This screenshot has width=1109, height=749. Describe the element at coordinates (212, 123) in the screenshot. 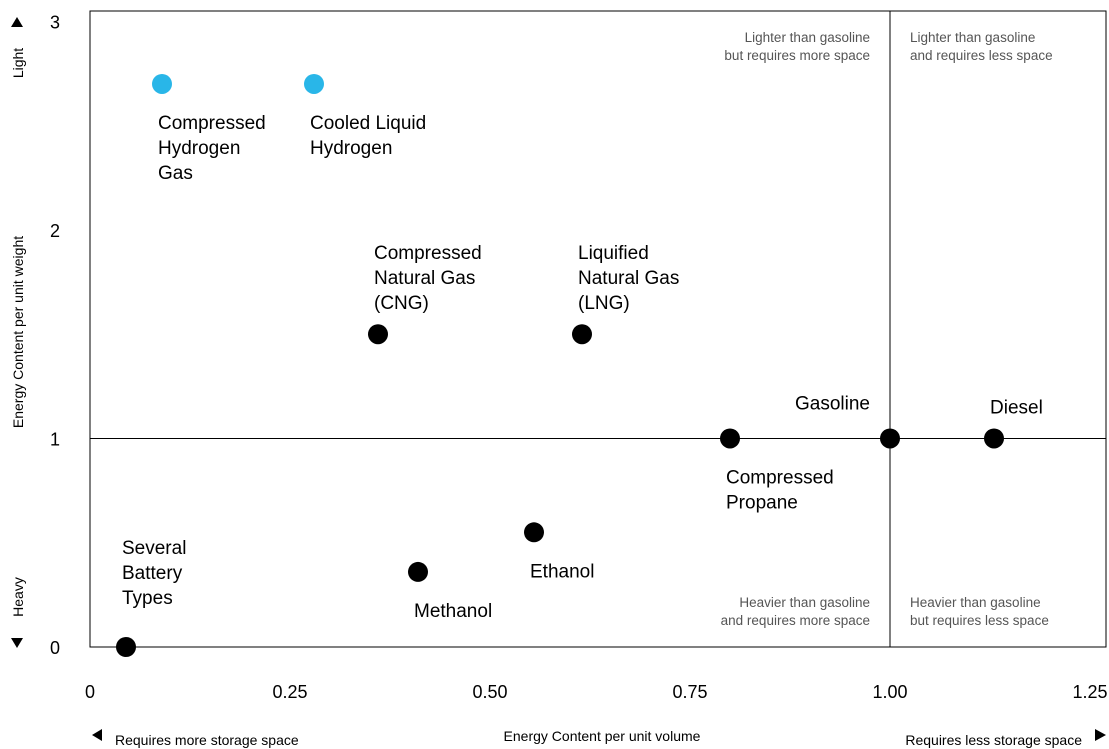

I see `point-label-compressed-hydrogen-gas: Compressed` at that location.